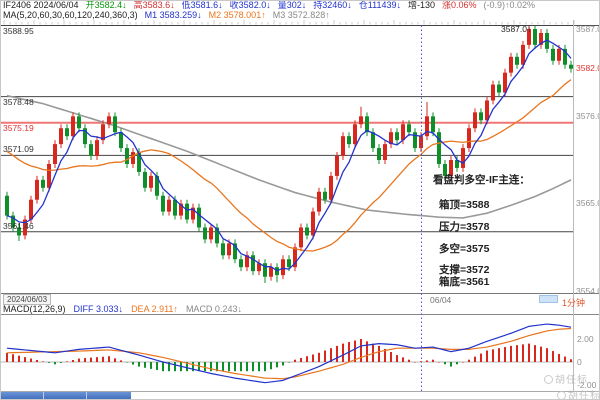 This screenshot has height=400, width=600. I want to click on macd-value-field: MACD 0.243↓, so click(213, 309).